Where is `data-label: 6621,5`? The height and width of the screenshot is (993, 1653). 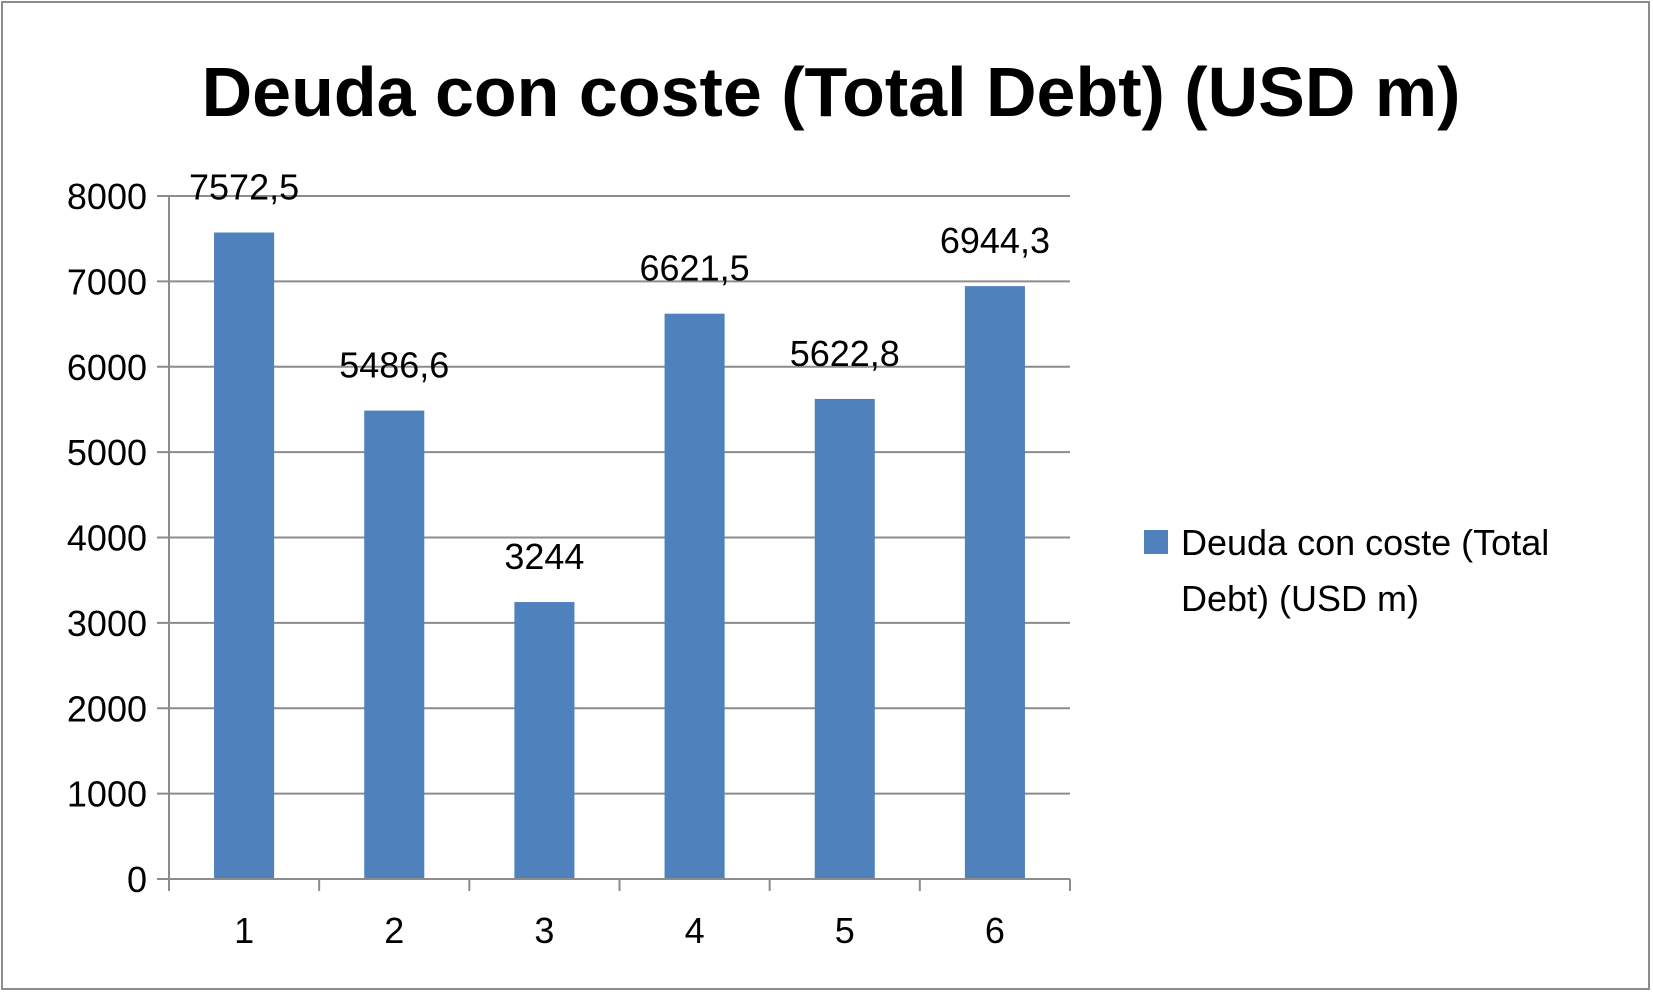
data-label: 6621,5 is located at coordinates (695, 268).